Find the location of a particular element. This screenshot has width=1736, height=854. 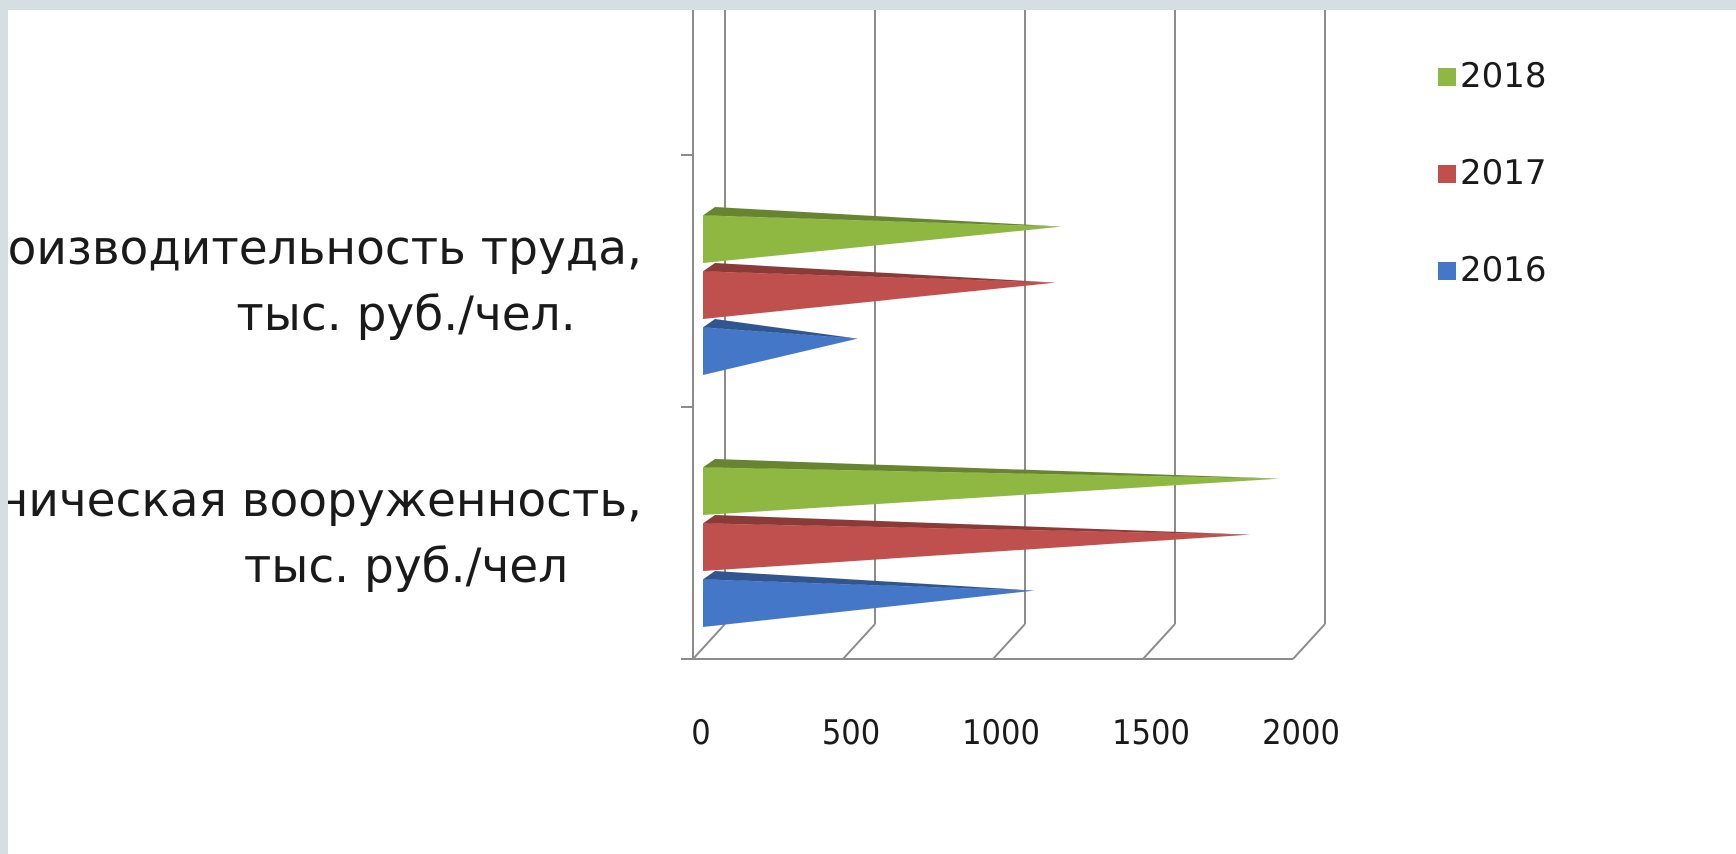

category-label: тыс. руб./чел is located at coordinates (406, 566).